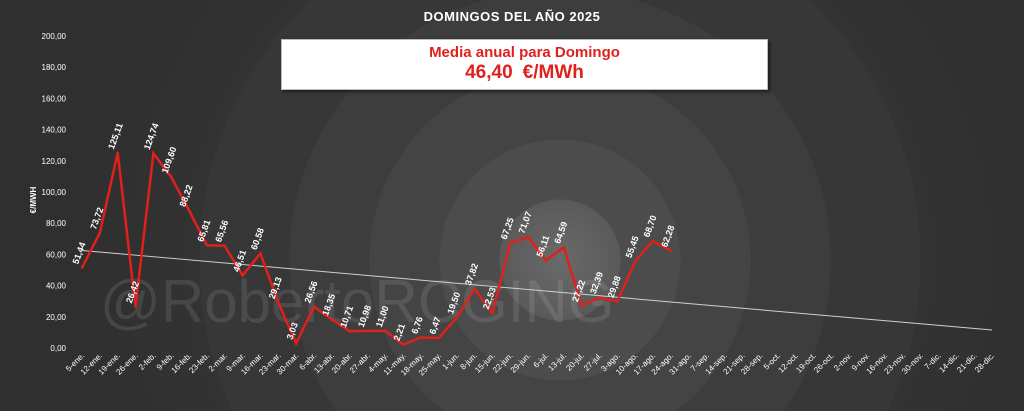 This screenshot has width=1024, height=411. What do you see at coordinates (824, 363) in the screenshot?
I see `x-tick-label: 26-oct.` at bounding box center [824, 363].